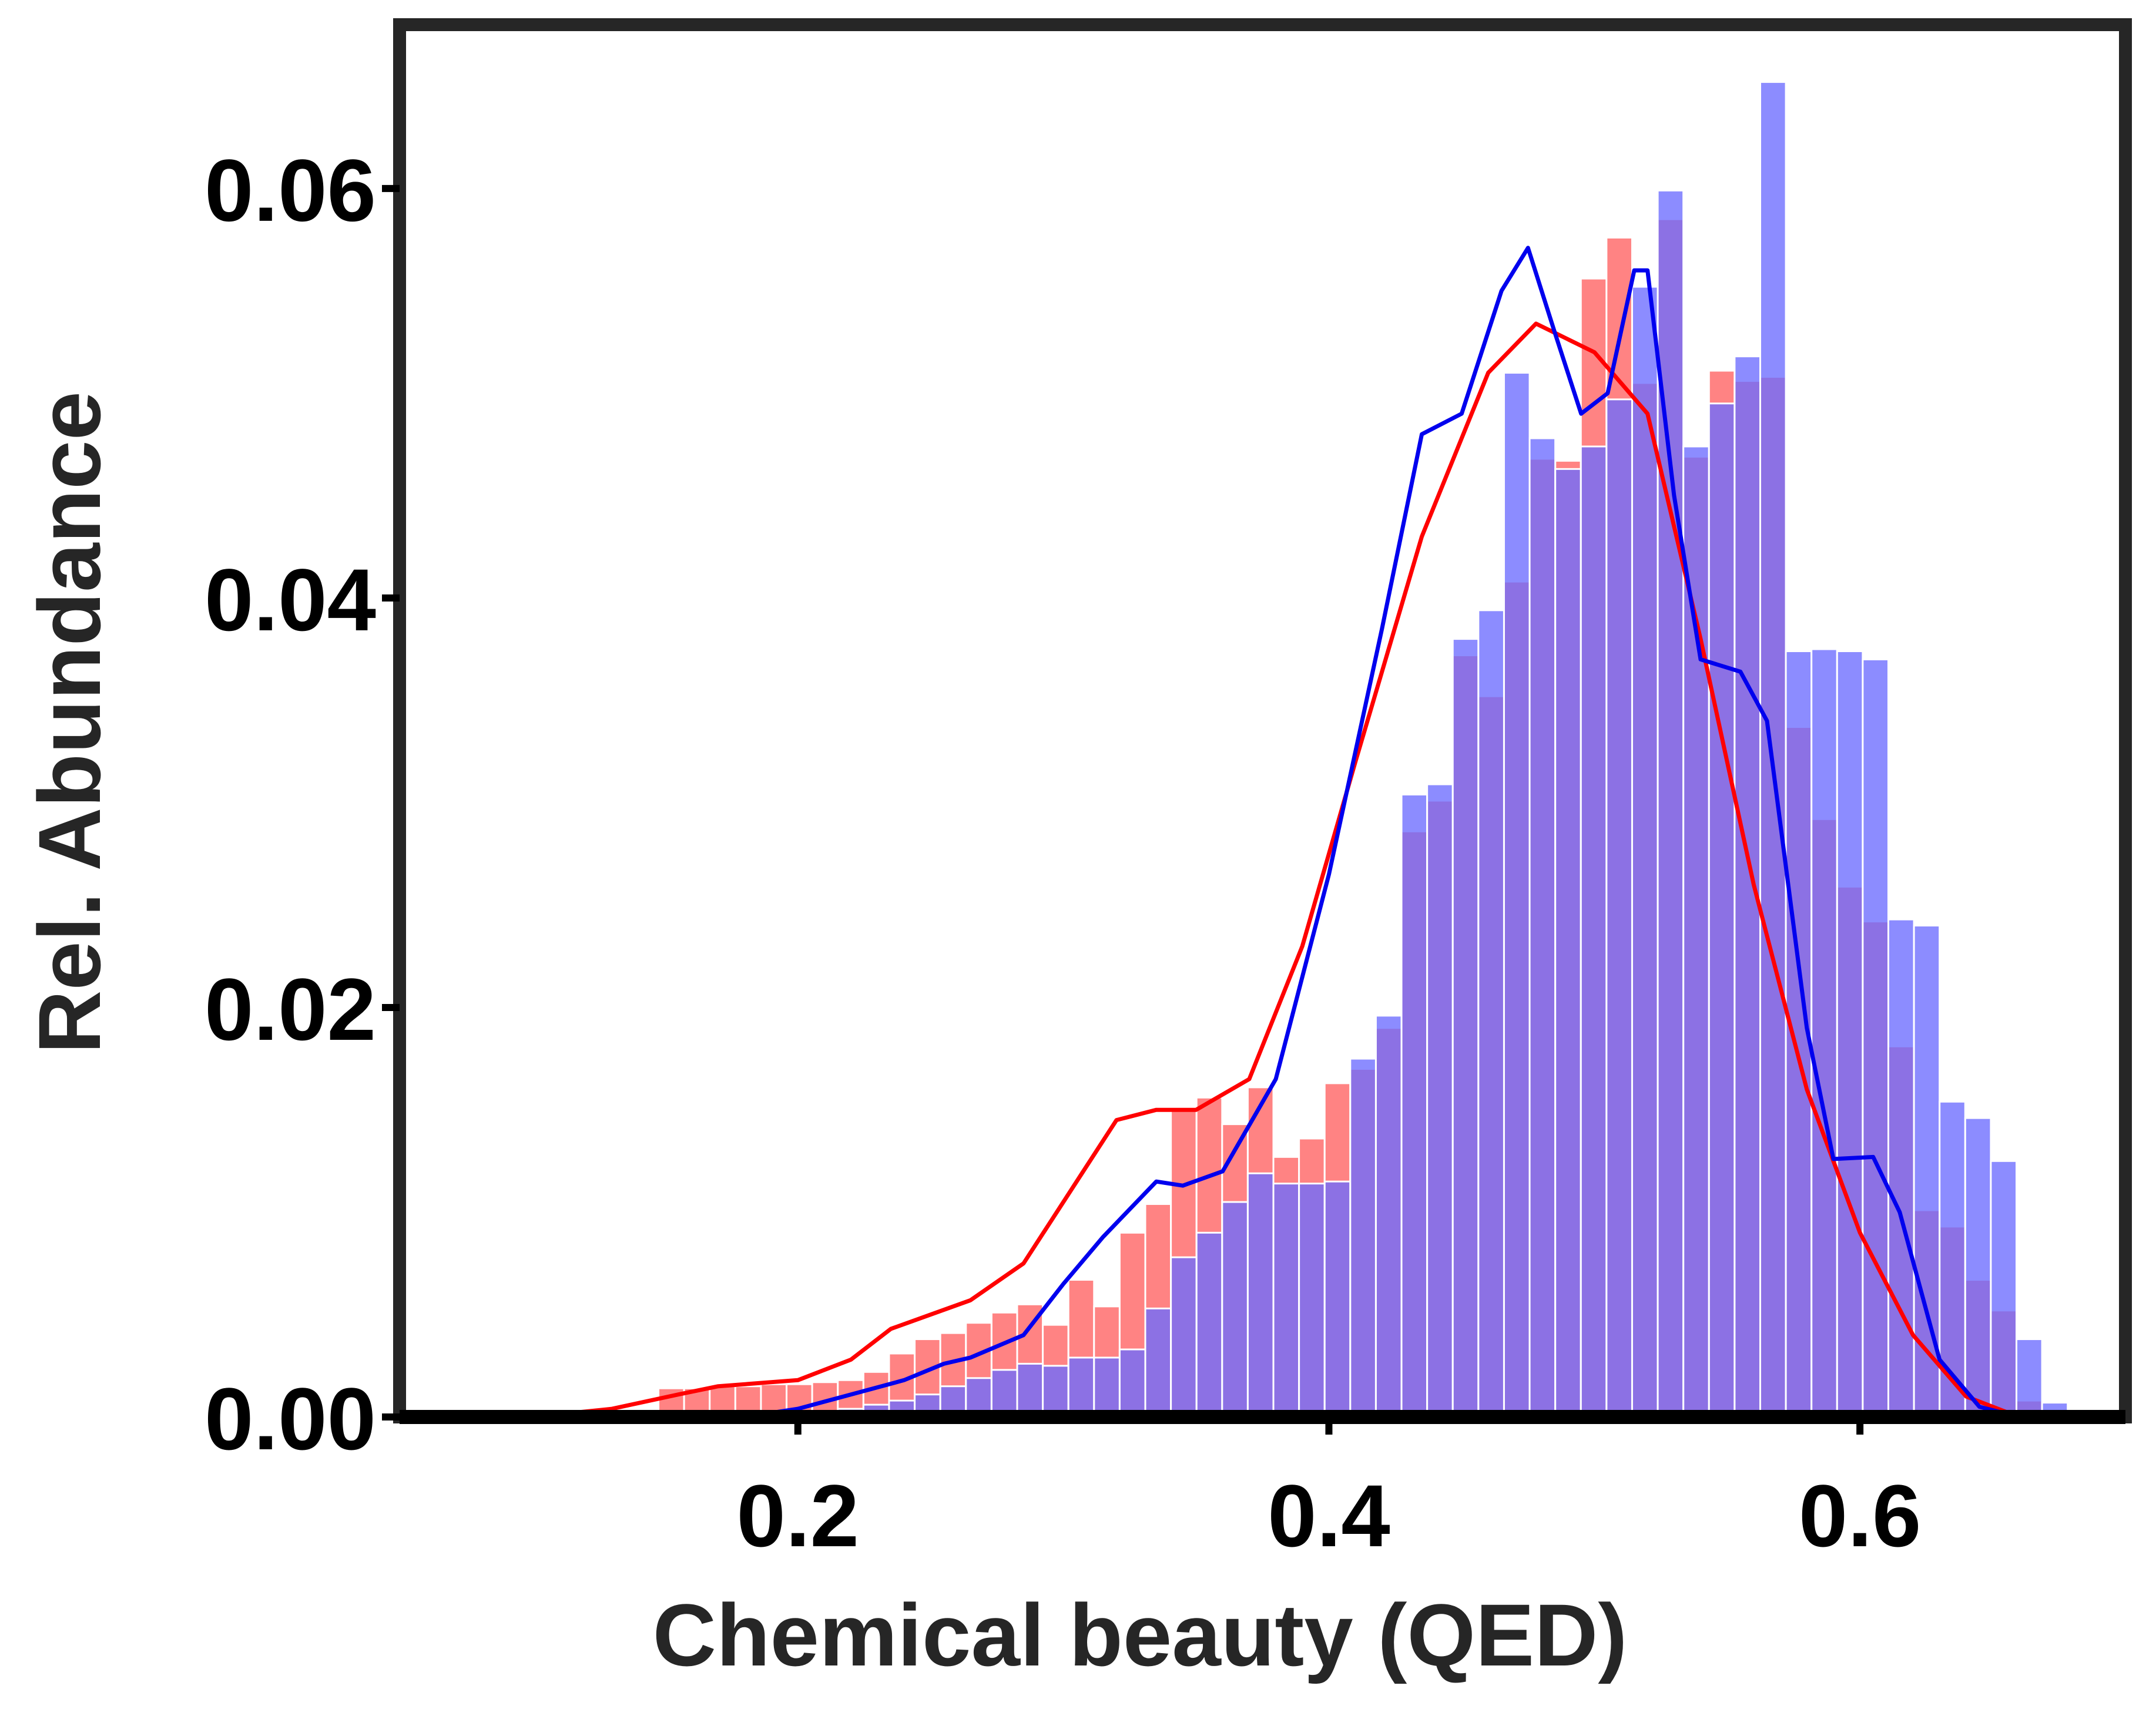  I want to click on y-tick-label: 0.04, so click(290, 599).